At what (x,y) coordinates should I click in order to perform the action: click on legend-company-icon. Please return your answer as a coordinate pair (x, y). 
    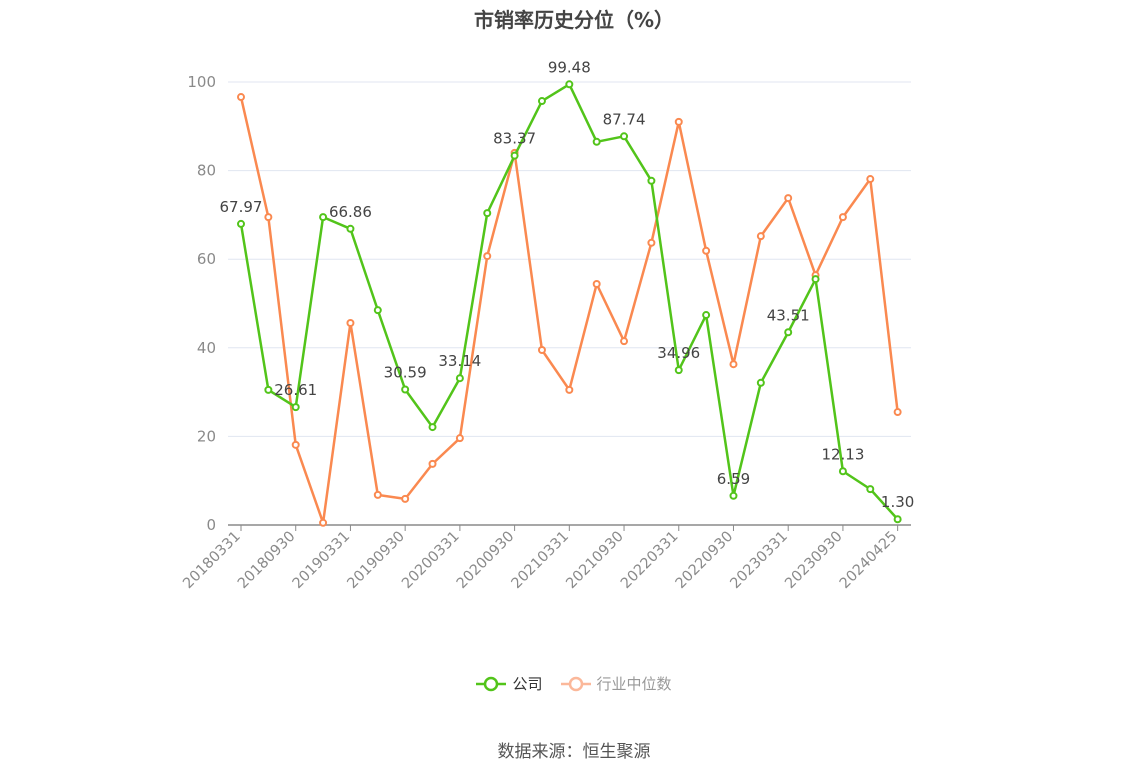
    Looking at the image, I should click on (491, 683).